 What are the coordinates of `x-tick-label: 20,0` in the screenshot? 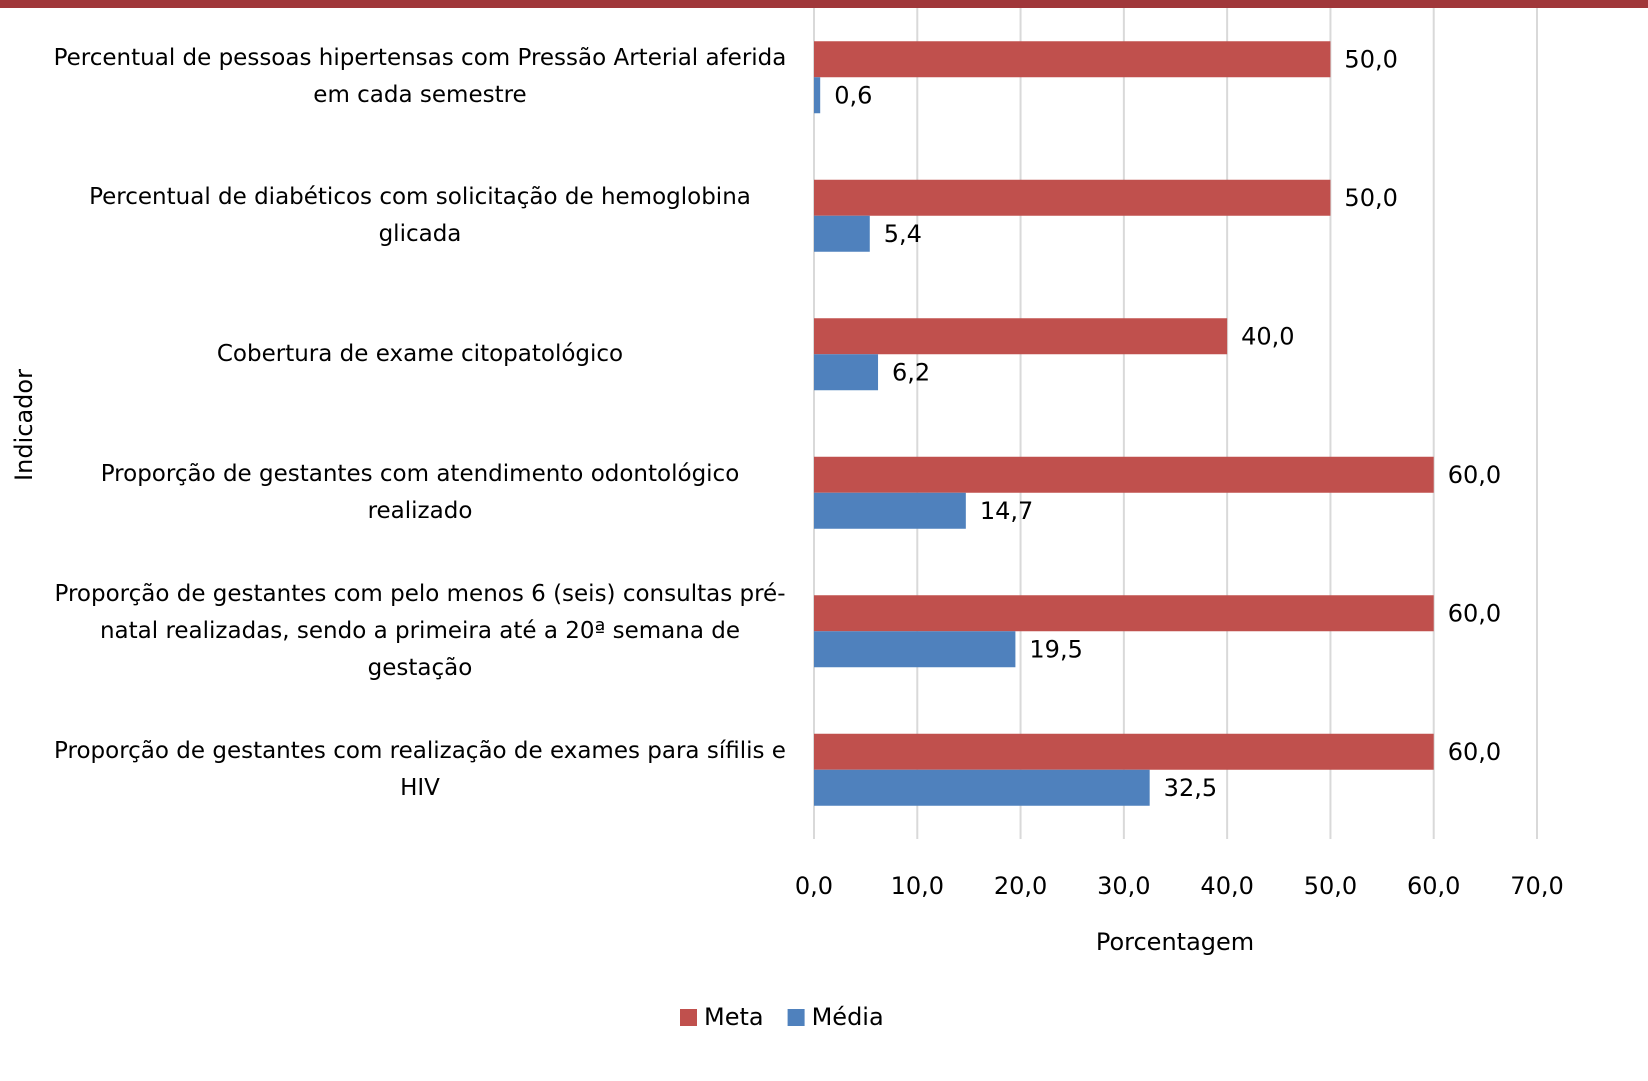 It's located at (1020, 886).